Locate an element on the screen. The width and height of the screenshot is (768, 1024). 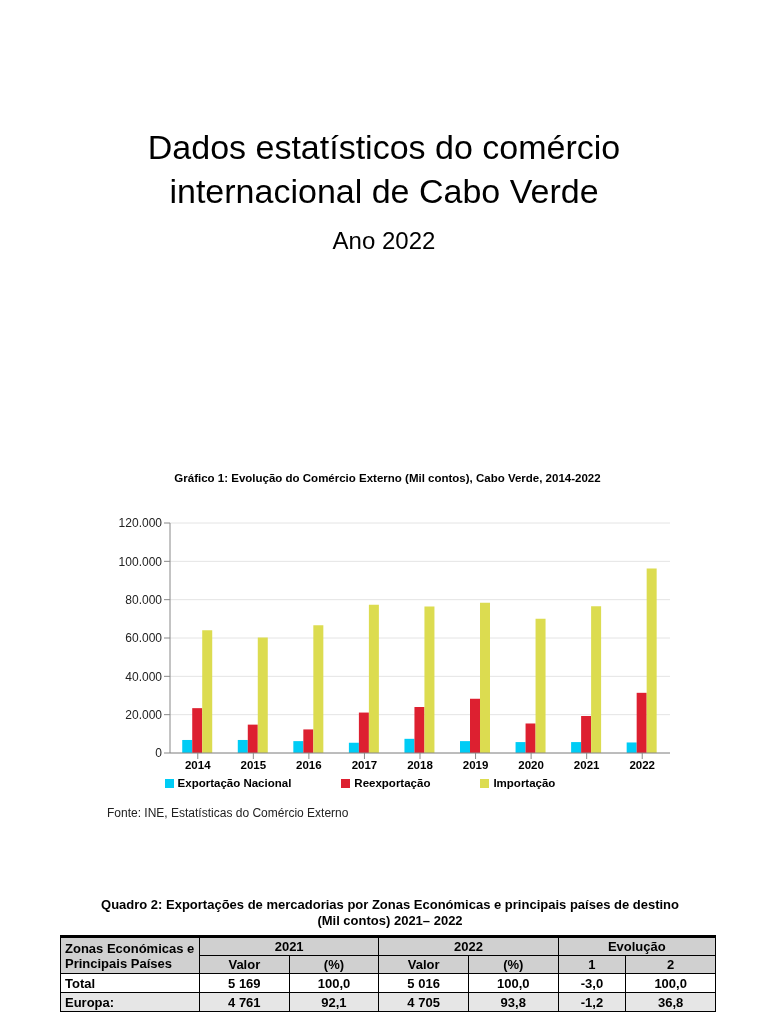
text: -1,2 is located at coordinates (592, 1002).